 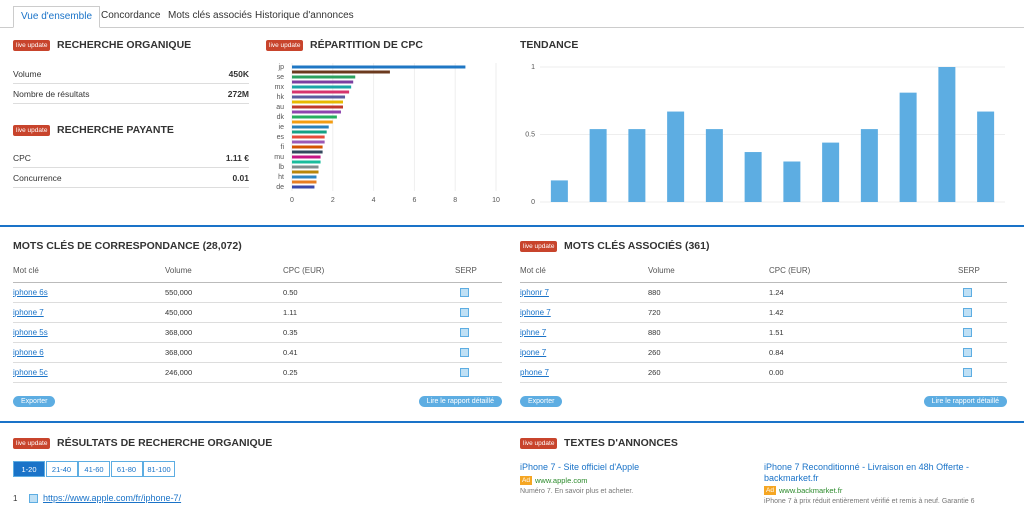 I want to click on header-line, so click(x=257, y=282).